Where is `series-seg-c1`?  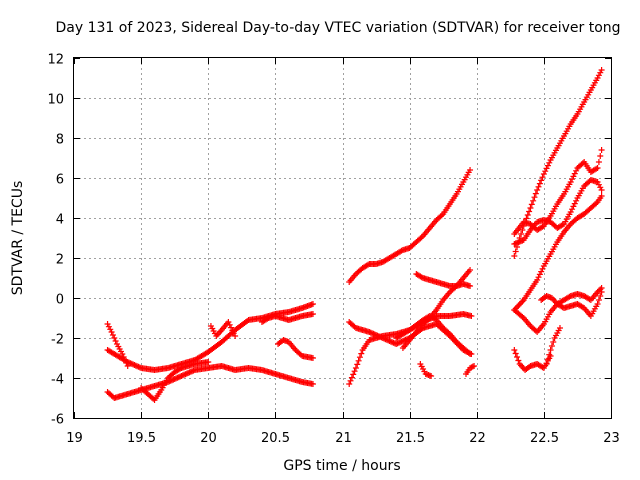 series-seg-c1 is located at coordinates (558, 163).